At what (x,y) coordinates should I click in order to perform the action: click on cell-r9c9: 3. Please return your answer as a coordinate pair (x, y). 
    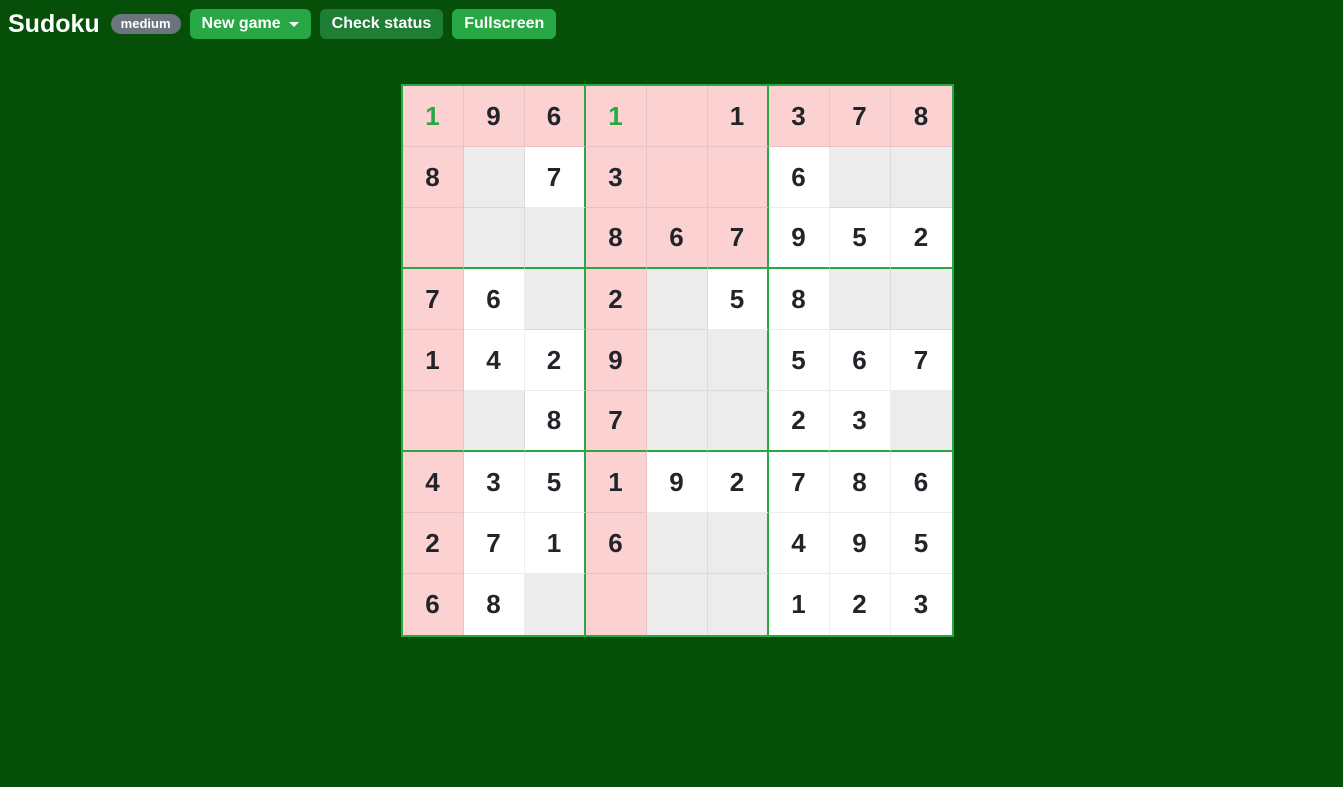
    Looking at the image, I should click on (921, 604).